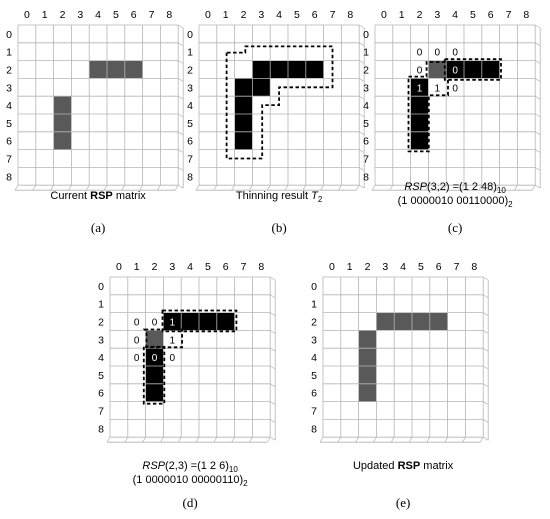  Describe the element at coordinates (314, 394) in the screenshot. I see `row-label: 6` at that location.